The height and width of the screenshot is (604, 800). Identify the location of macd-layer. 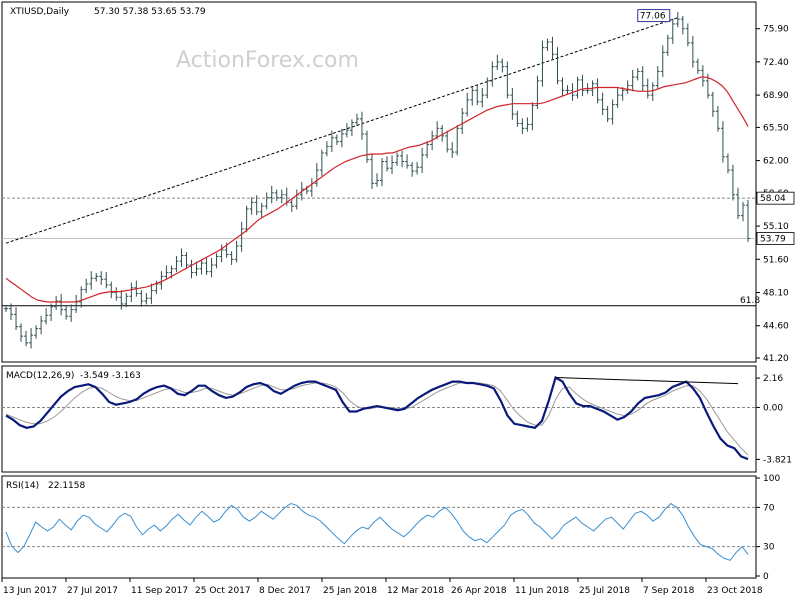
(377, 418).